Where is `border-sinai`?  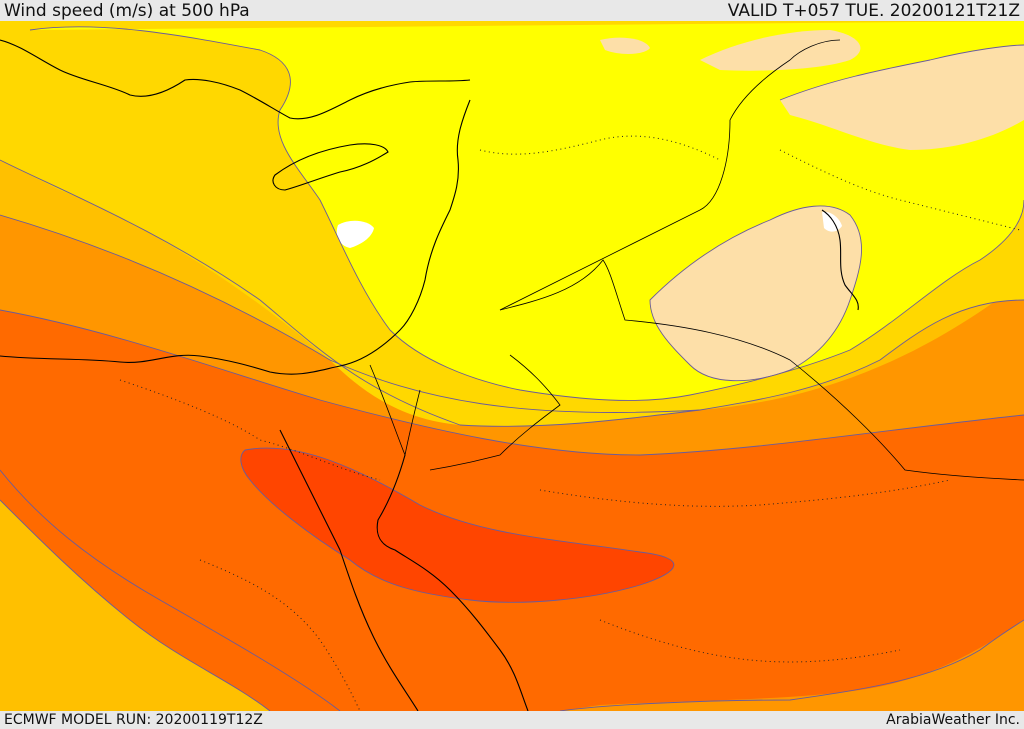 border-sinai is located at coordinates (395, 410).